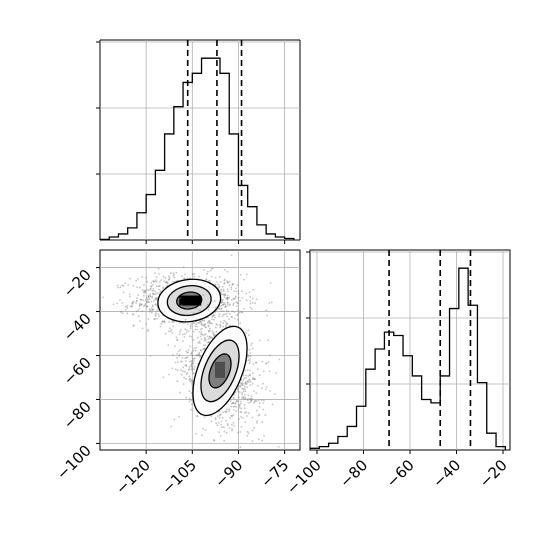 The image size is (550, 550). What do you see at coordinates (353, 473) in the screenshot?
I see `hist-p2-xtick-label-1: −80` at bounding box center [353, 473].